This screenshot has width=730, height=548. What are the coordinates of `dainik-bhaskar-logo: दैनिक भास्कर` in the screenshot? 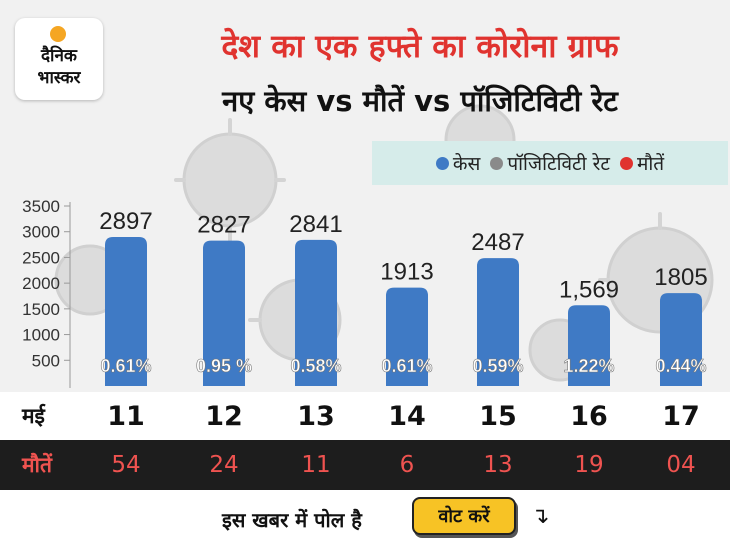 It's located at (59, 59).